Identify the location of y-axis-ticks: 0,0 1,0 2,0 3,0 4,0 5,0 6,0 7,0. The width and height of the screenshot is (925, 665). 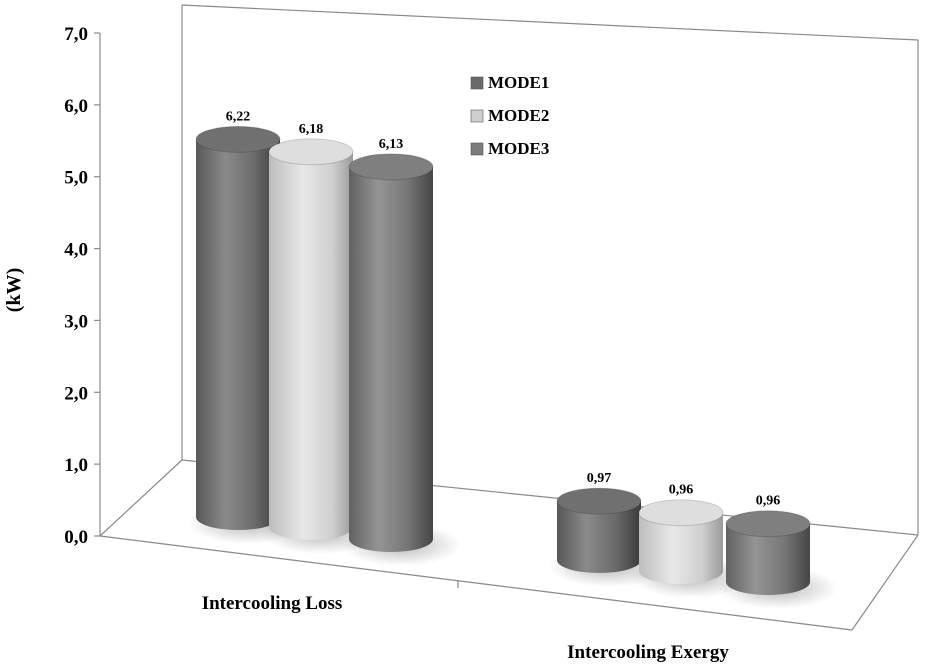
(82, 286).